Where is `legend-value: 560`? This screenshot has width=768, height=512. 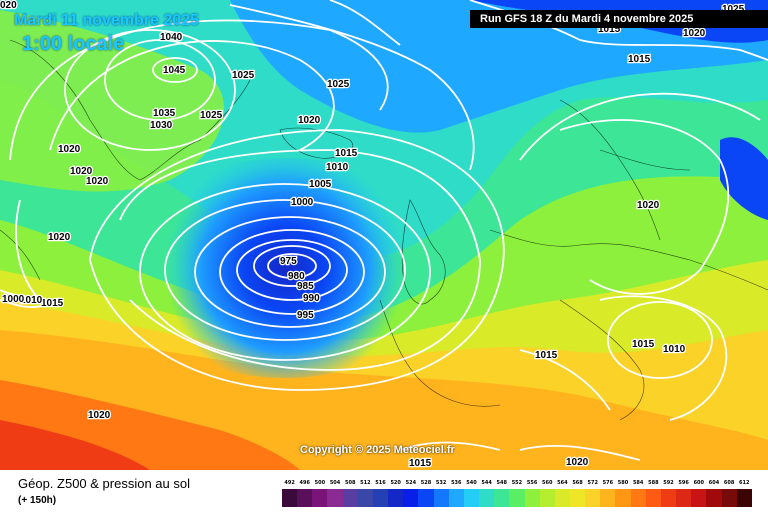
legend-value: 560 is located at coordinates (547, 483).